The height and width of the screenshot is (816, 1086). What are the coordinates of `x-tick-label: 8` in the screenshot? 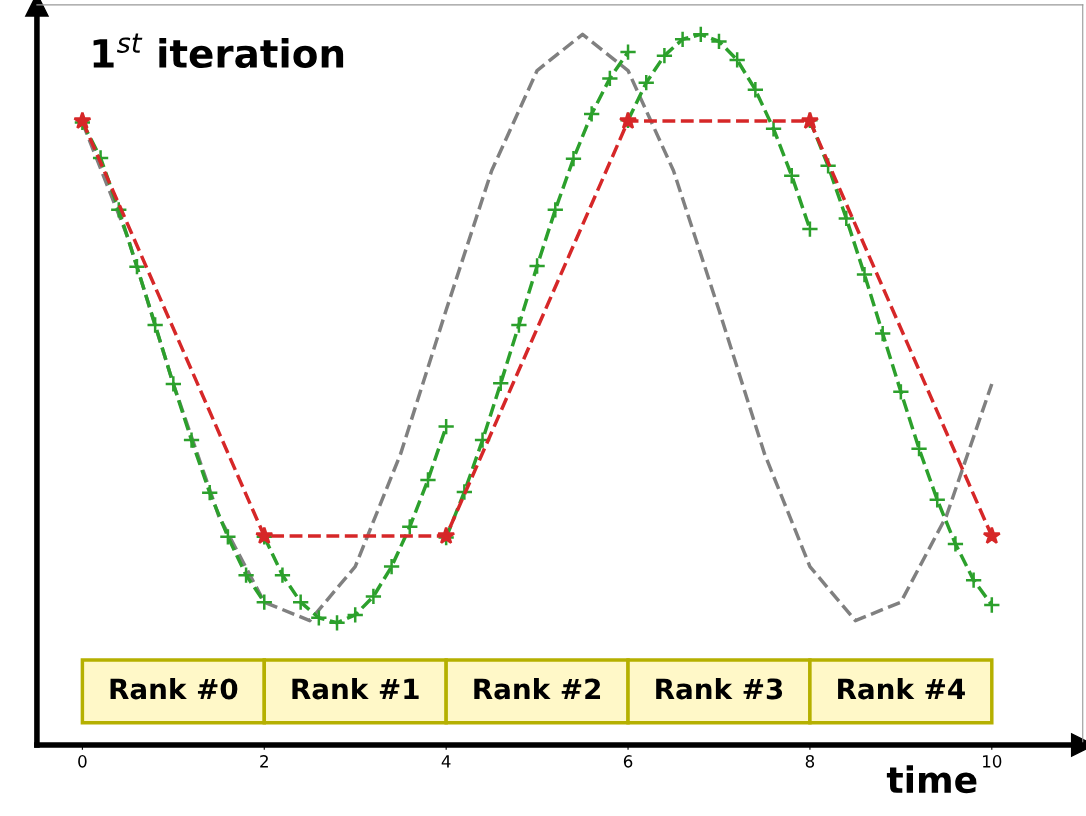 It's located at (810, 761).